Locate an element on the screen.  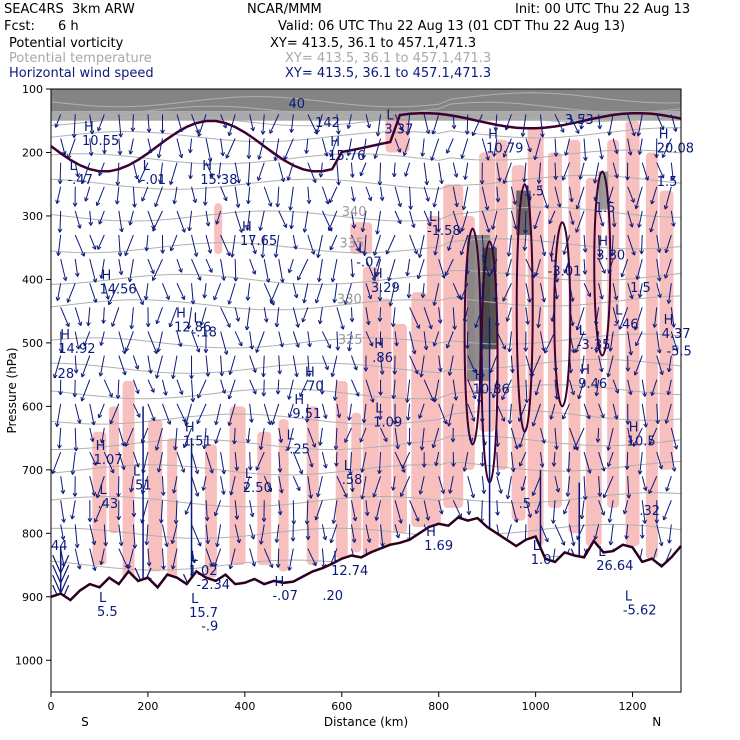
extrema-marker-19: H is located at coordinates (181, 313).